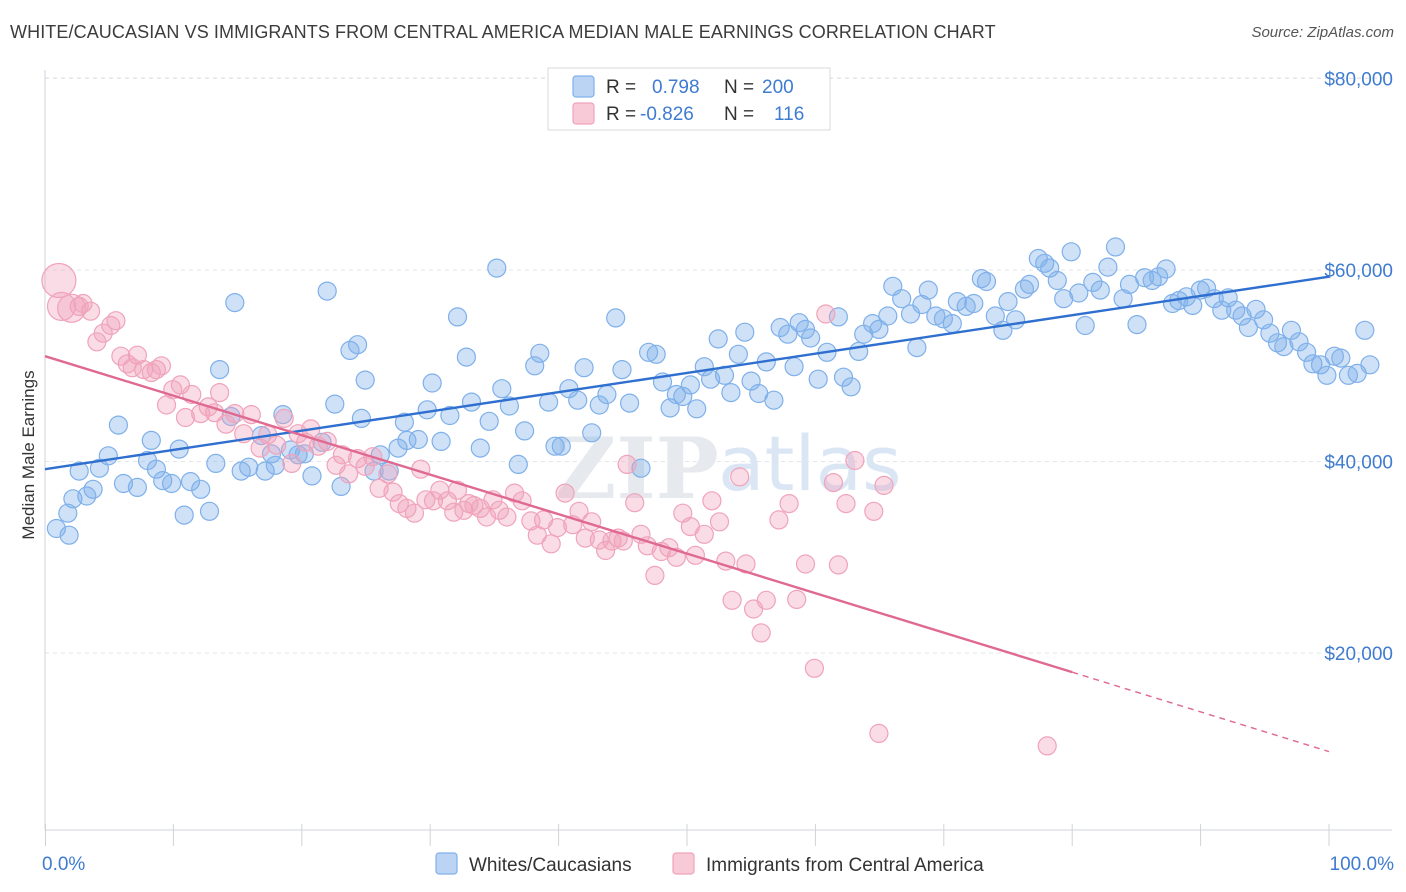 The image size is (1406, 892). I want to click on y-tick-label: $80,000, so click(1358, 80).